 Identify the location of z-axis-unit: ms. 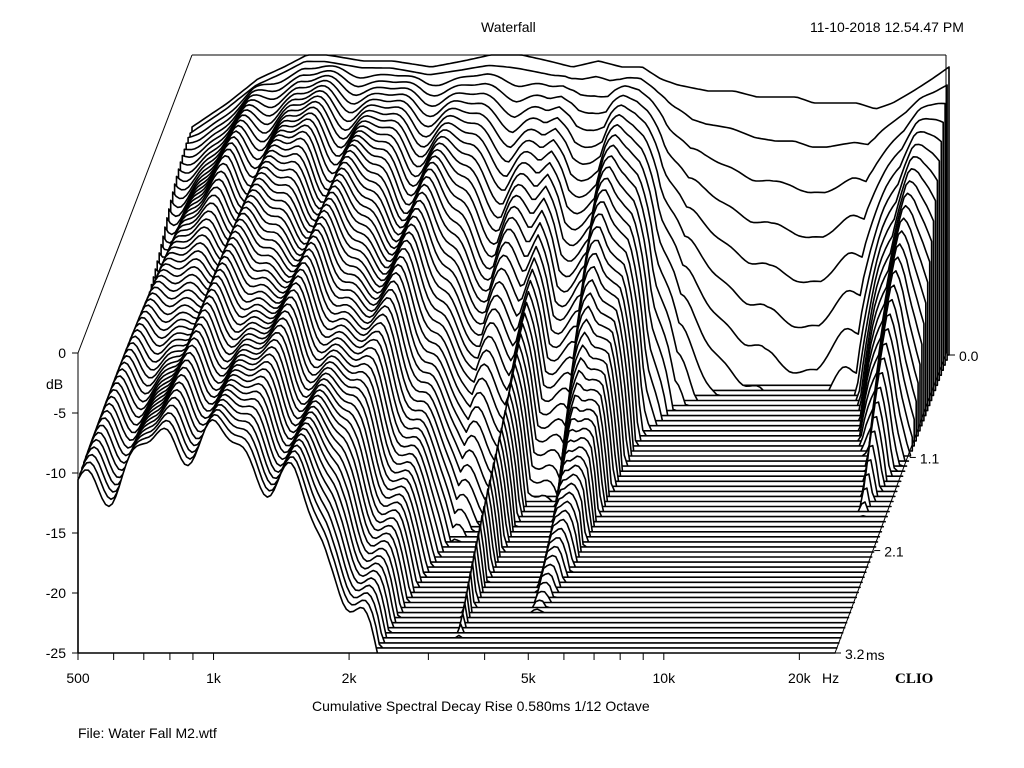
(875, 655).